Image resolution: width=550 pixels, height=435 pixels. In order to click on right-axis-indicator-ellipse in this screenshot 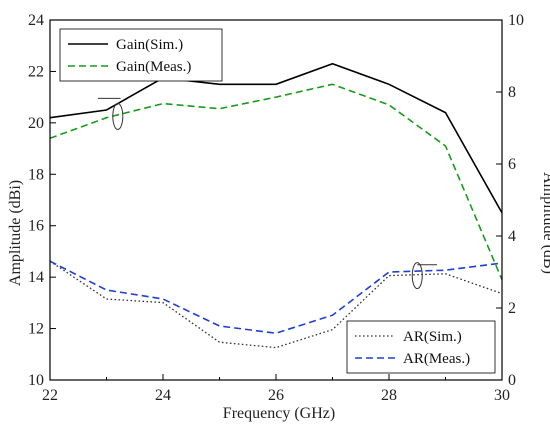, I will do `click(417, 276)`.